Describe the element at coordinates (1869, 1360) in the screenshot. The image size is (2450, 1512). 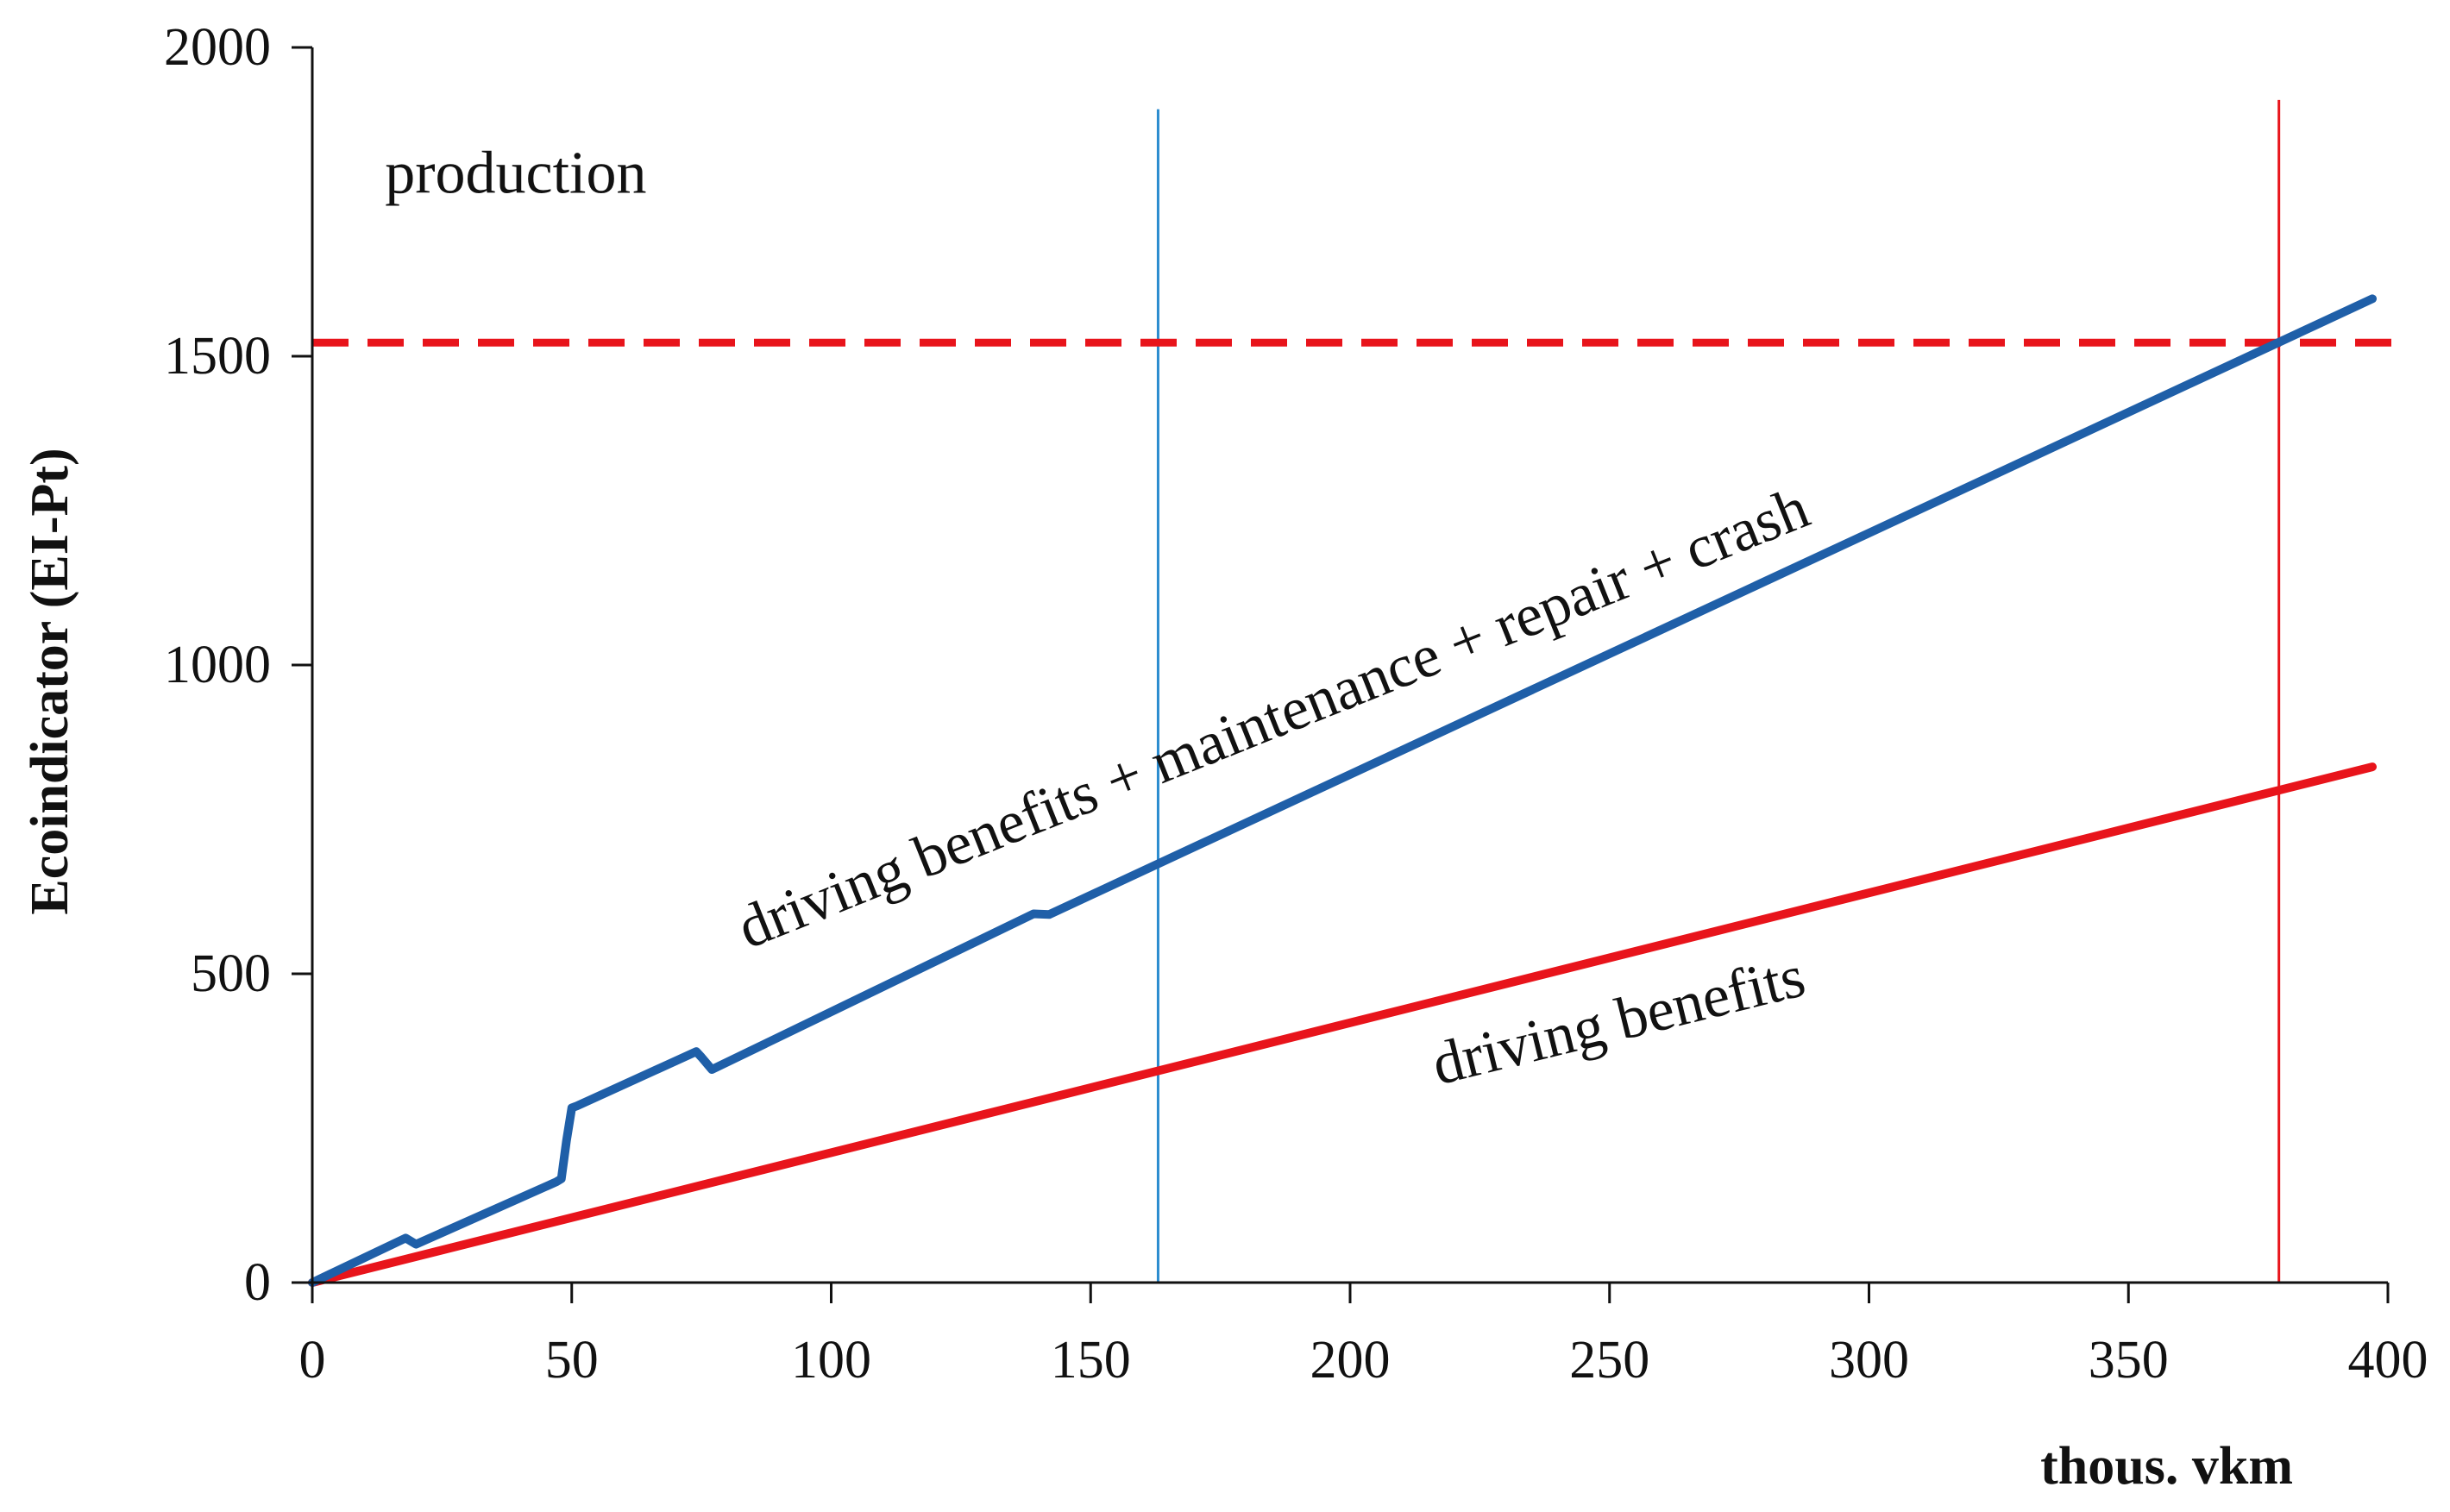
I see `x-tick-label: 300` at that location.